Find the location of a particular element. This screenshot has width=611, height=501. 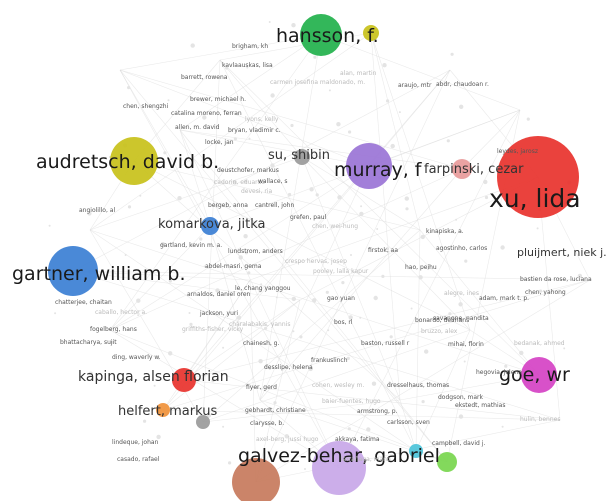

minor-author-label: griffiths-fisher, vicky is located at coordinates (213, 329).